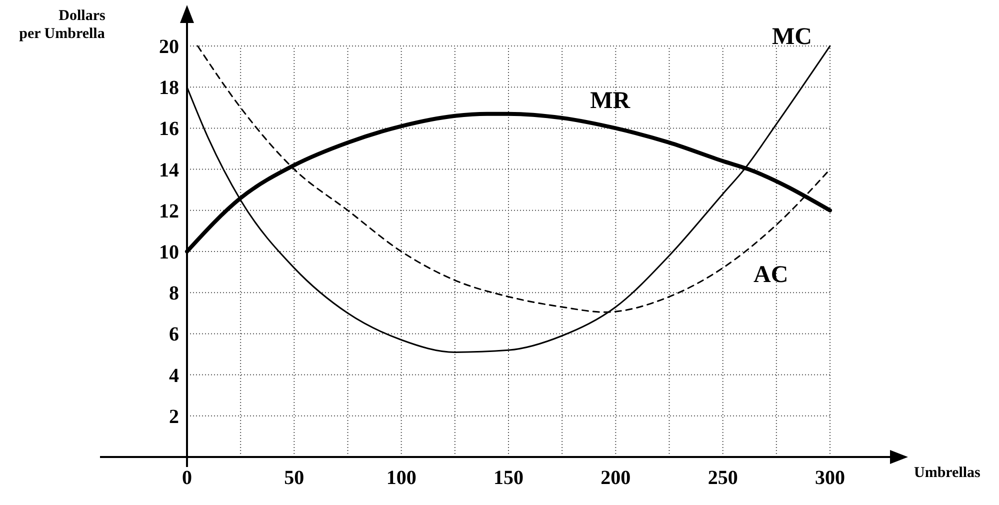 This screenshot has height=505, width=999. What do you see at coordinates (294, 478) in the screenshot?
I see `x-tick-label: 50` at bounding box center [294, 478].